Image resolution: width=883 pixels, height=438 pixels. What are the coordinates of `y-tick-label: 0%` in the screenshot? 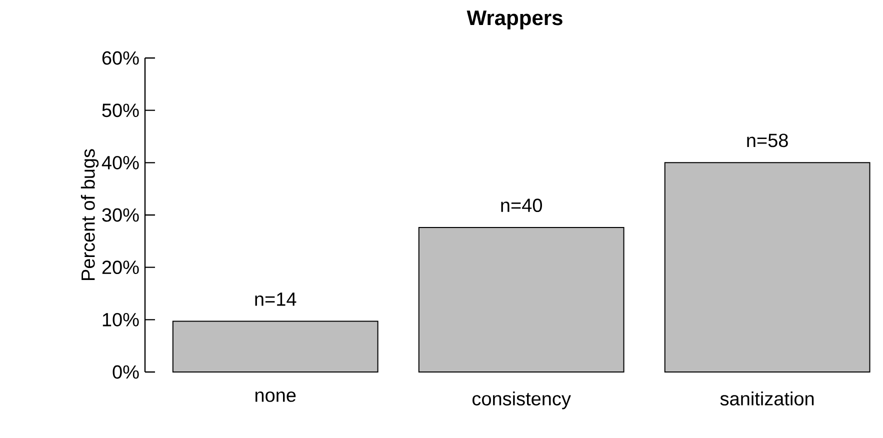 It's located at (125, 372).